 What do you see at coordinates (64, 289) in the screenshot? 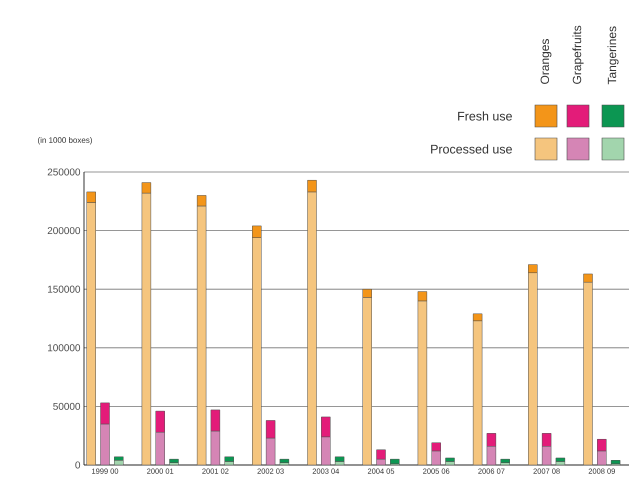
I see `y-tick-label: 150000` at bounding box center [64, 289].